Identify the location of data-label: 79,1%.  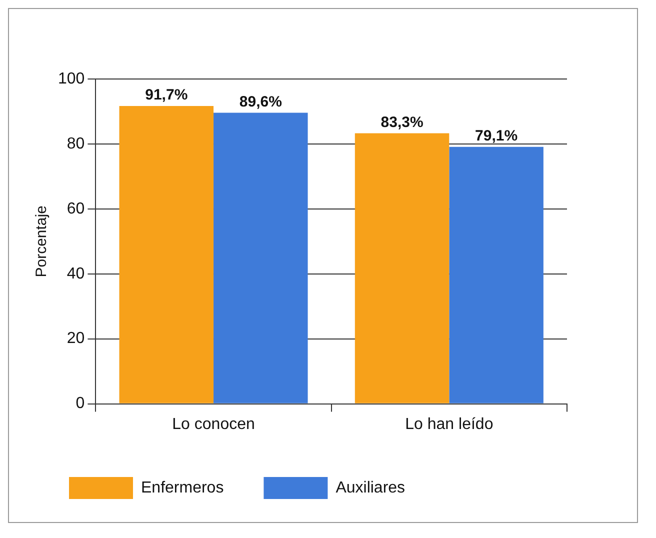
(496, 136).